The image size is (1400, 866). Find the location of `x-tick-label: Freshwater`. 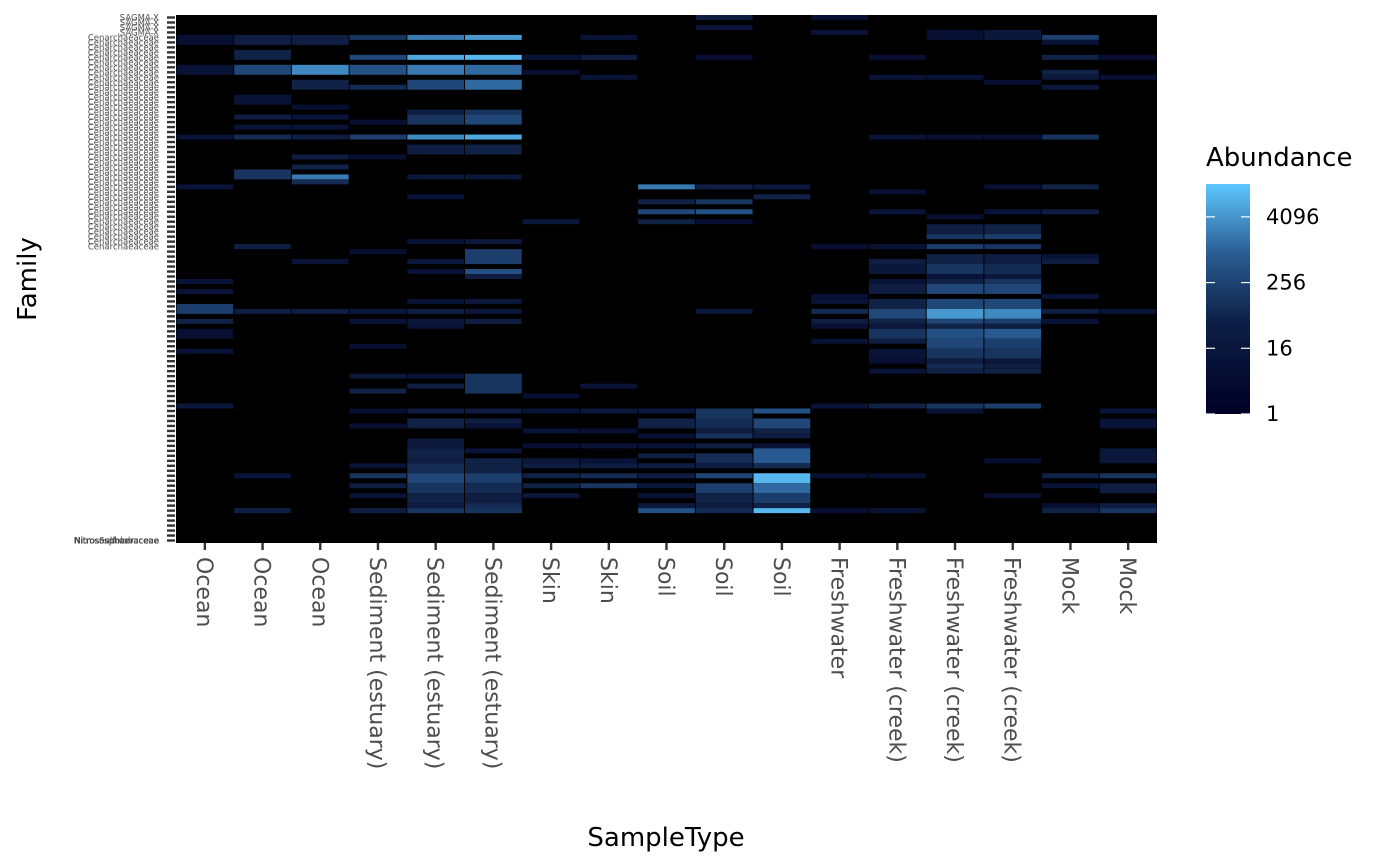

x-tick-label: Freshwater is located at coordinates (838, 618).